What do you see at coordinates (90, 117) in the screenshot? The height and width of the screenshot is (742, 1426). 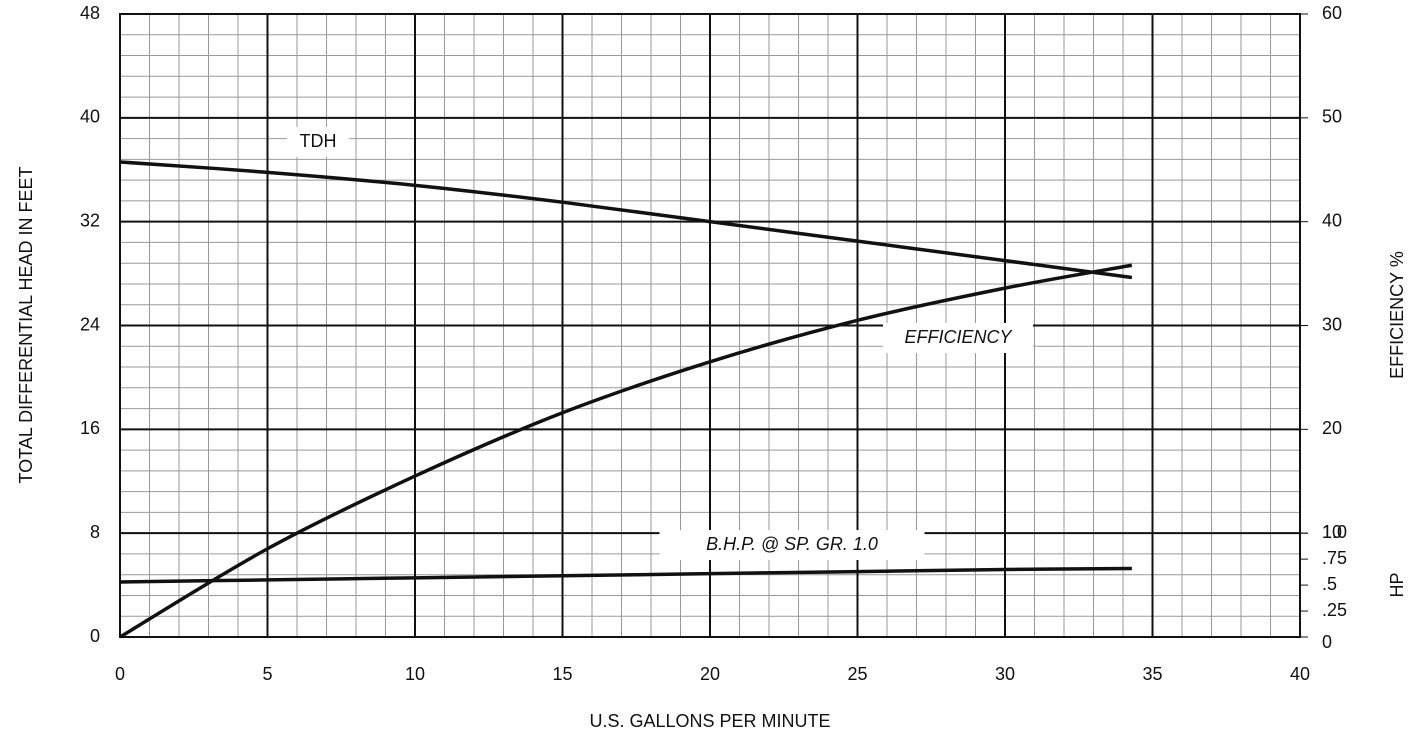 I see `y-tick-label: 40` at bounding box center [90, 117].